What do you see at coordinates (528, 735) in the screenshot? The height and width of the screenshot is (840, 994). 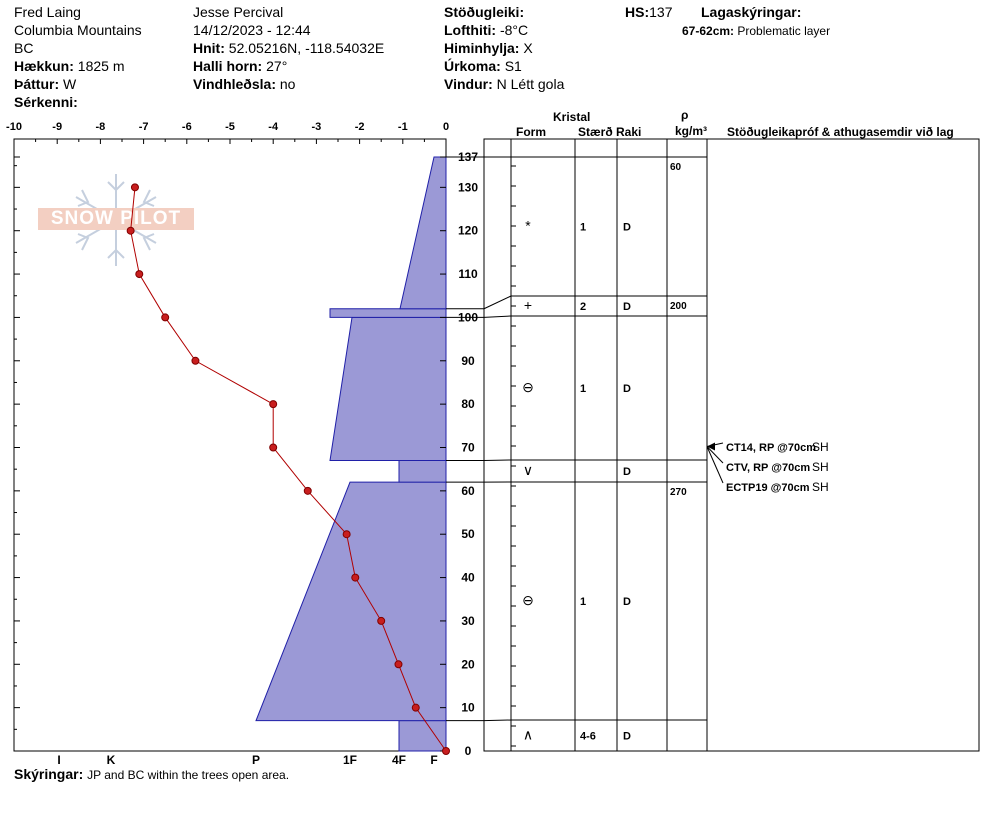 I see `crystal-form-symbol: ∧` at bounding box center [528, 735].